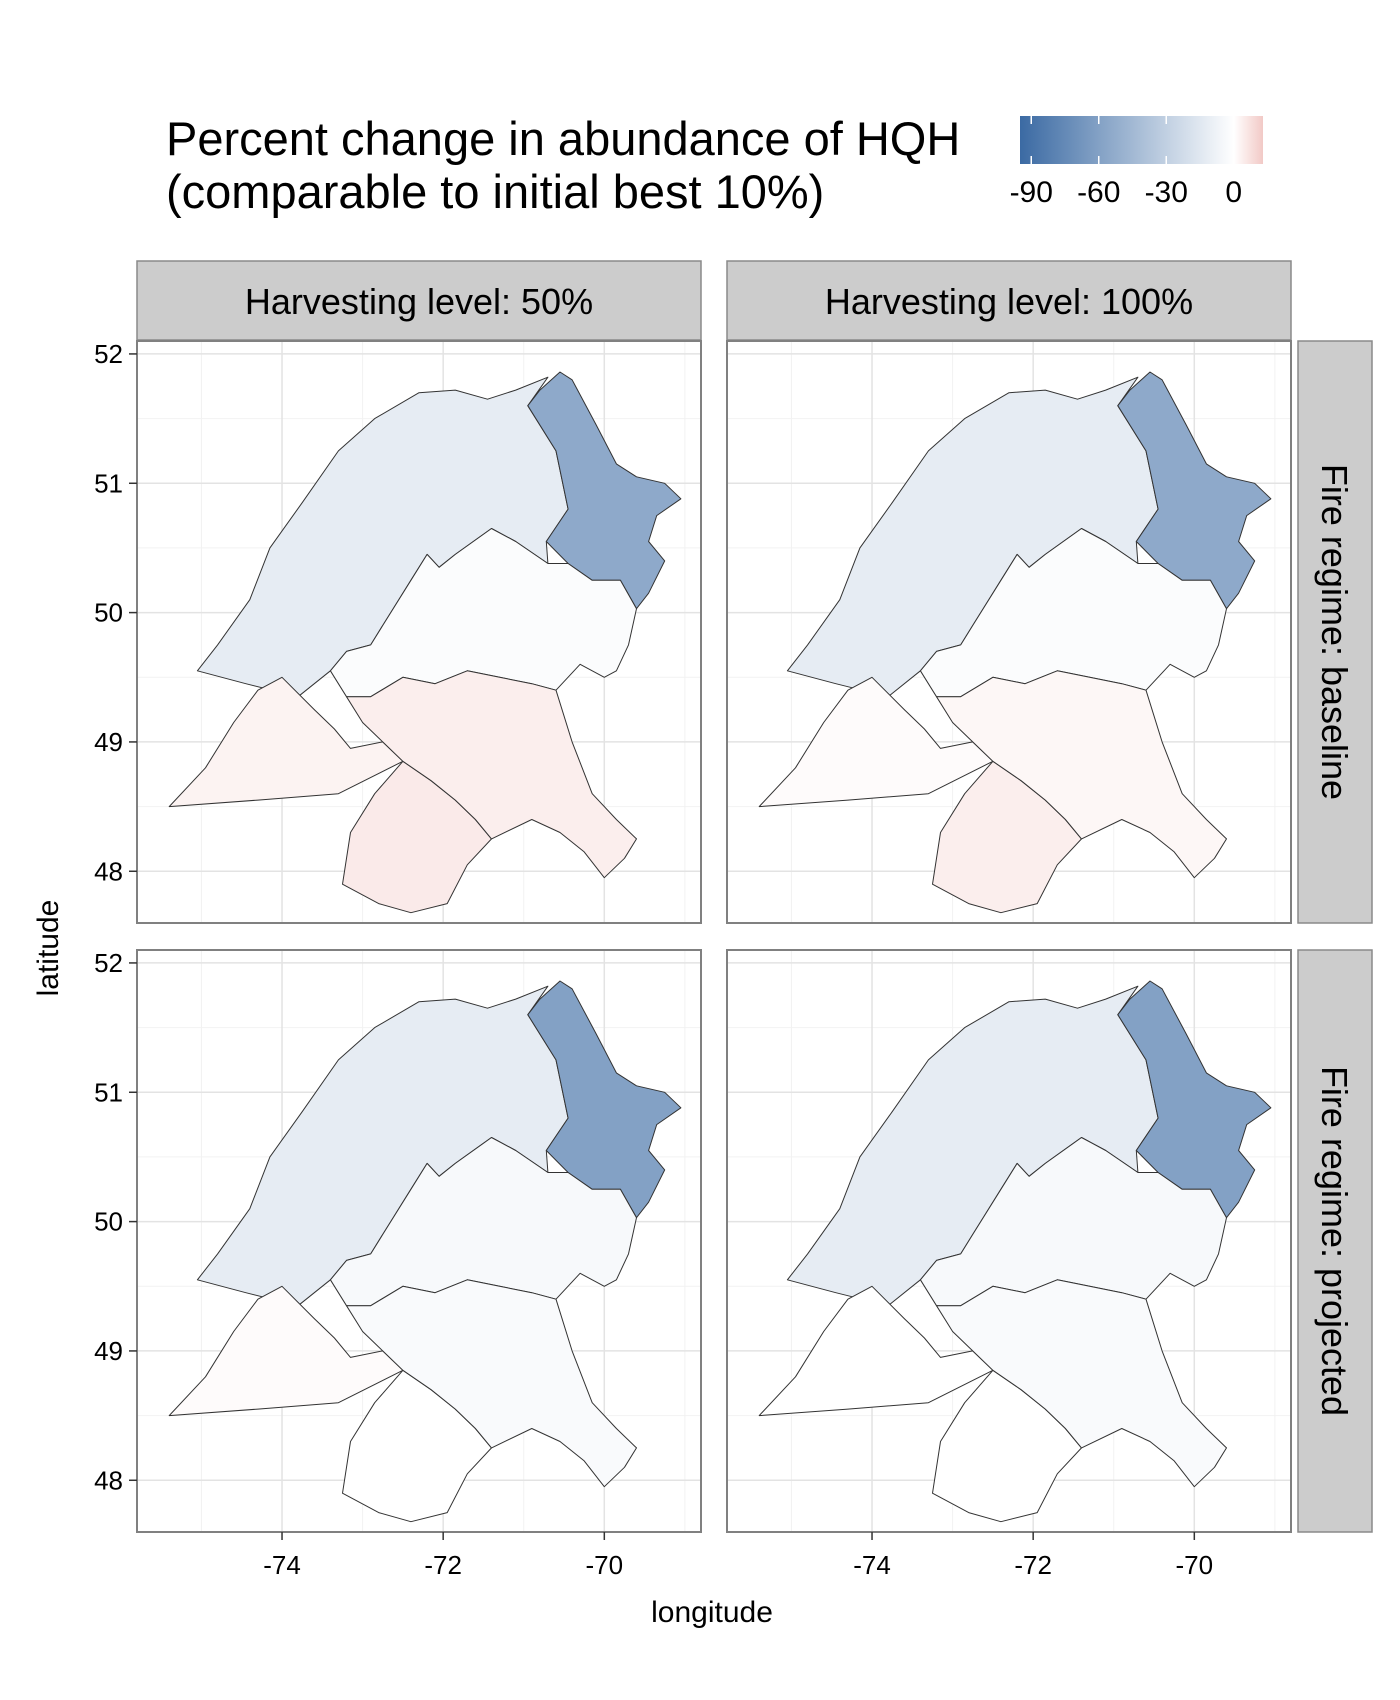 This screenshot has height=1700, width=1400. I want to click on row-strip-1-label: Fire regime: baseline, so click(1334, 632).